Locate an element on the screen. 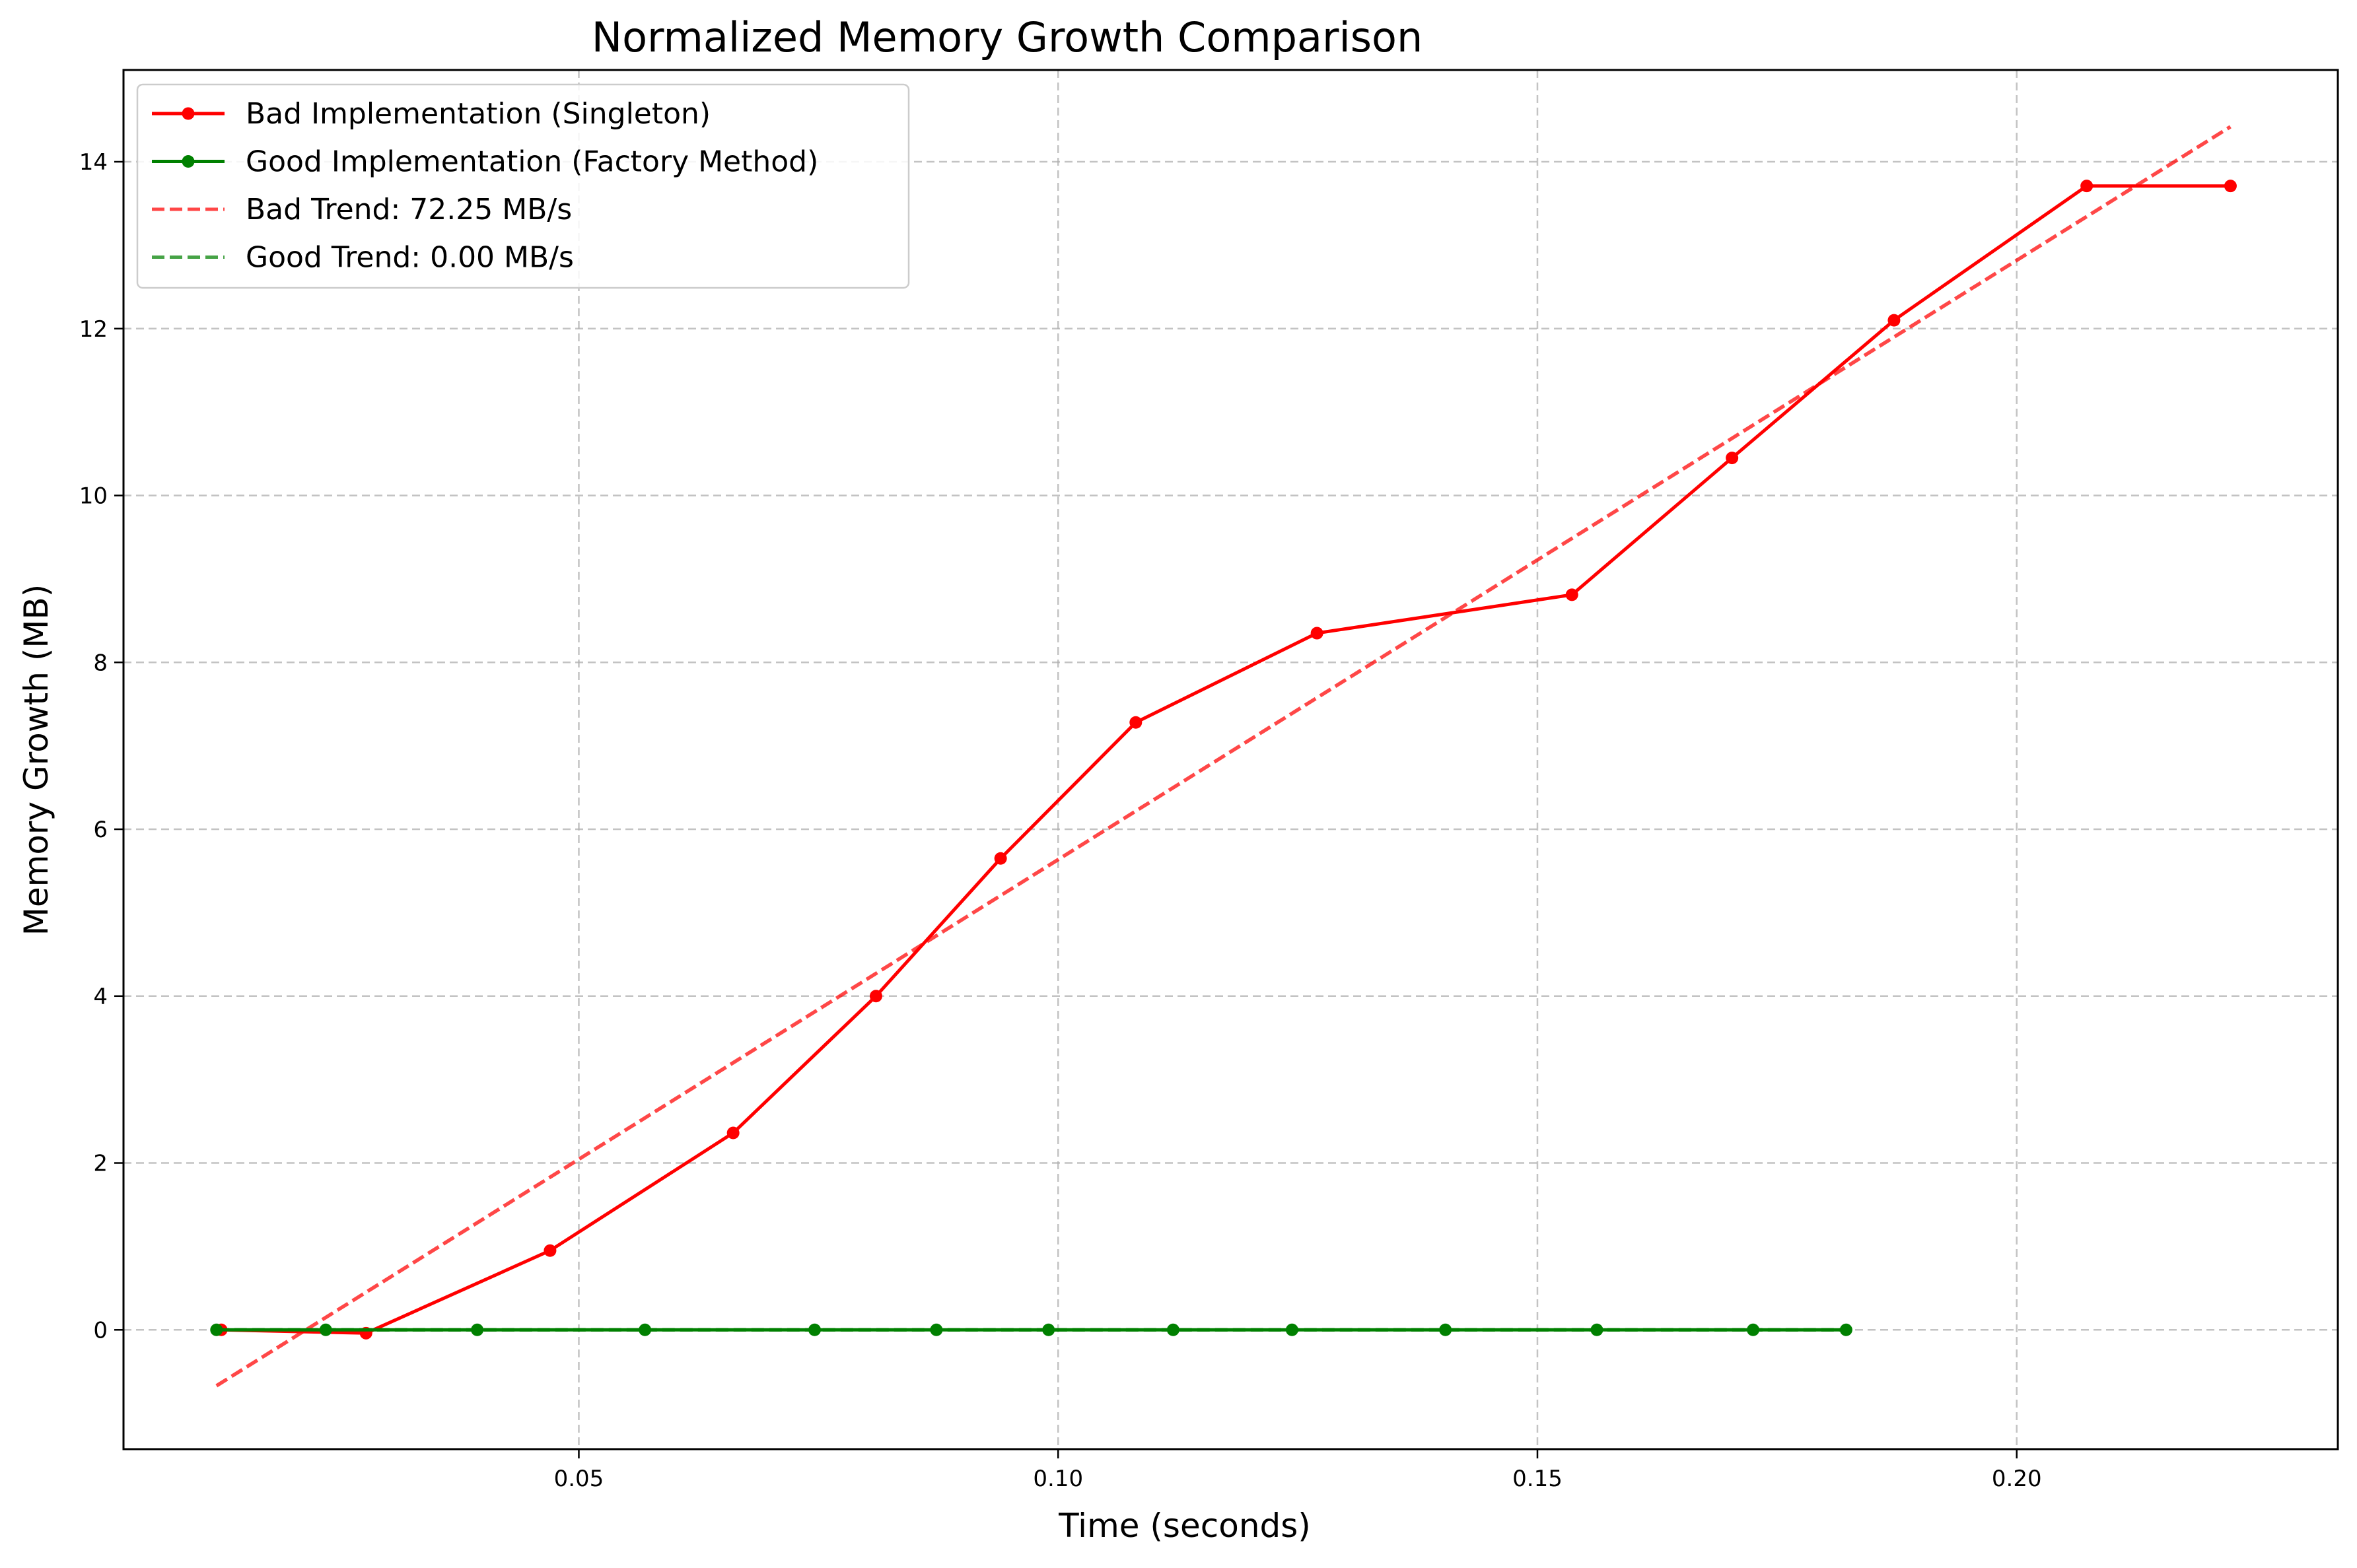 This screenshot has height=1568, width=2357. x-tick-label: 0.10 is located at coordinates (1058, 1479).